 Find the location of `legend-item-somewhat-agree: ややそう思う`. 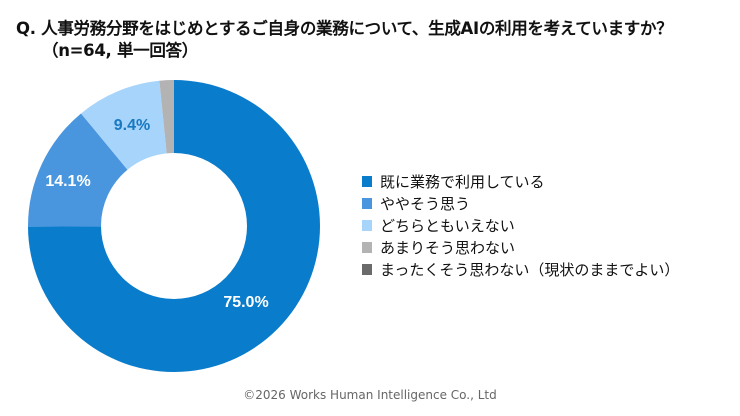

legend-item-somewhat-agree: ややそう思う is located at coordinates (520, 204).